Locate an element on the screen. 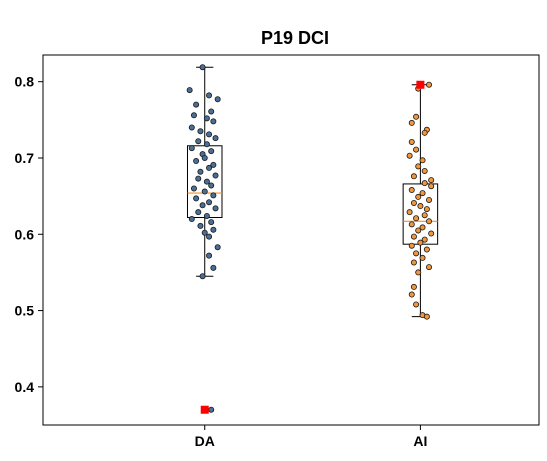 This screenshot has height=461, width=547. x-tick-label: DA is located at coordinates (205, 441).